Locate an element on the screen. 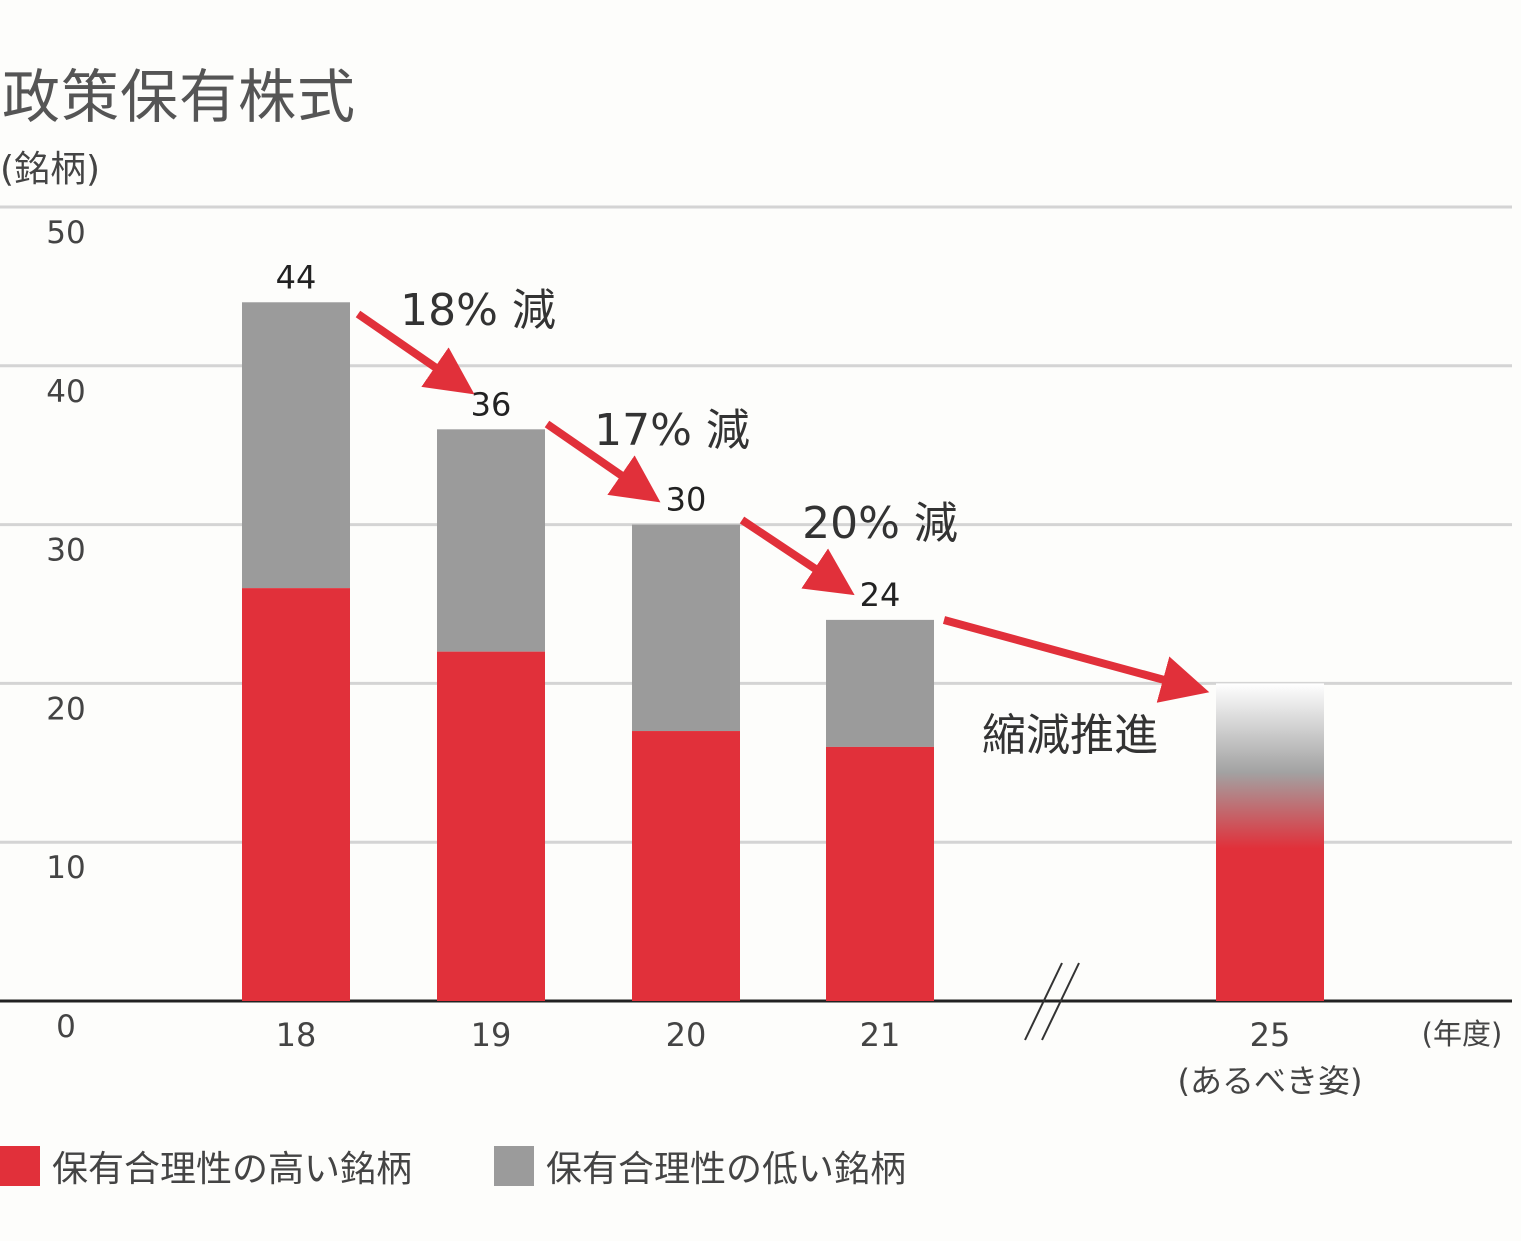  legend-label-high: 保有合理性の高い銘柄 is located at coordinates (232, 1169).